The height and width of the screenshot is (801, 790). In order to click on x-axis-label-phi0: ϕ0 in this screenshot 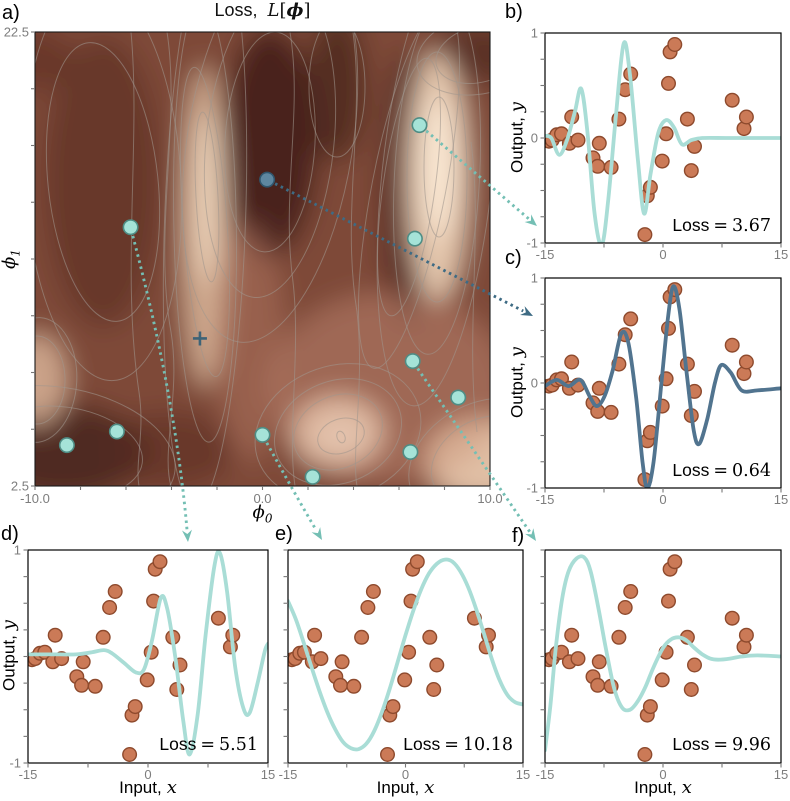, I will do `click(262, 514)`.